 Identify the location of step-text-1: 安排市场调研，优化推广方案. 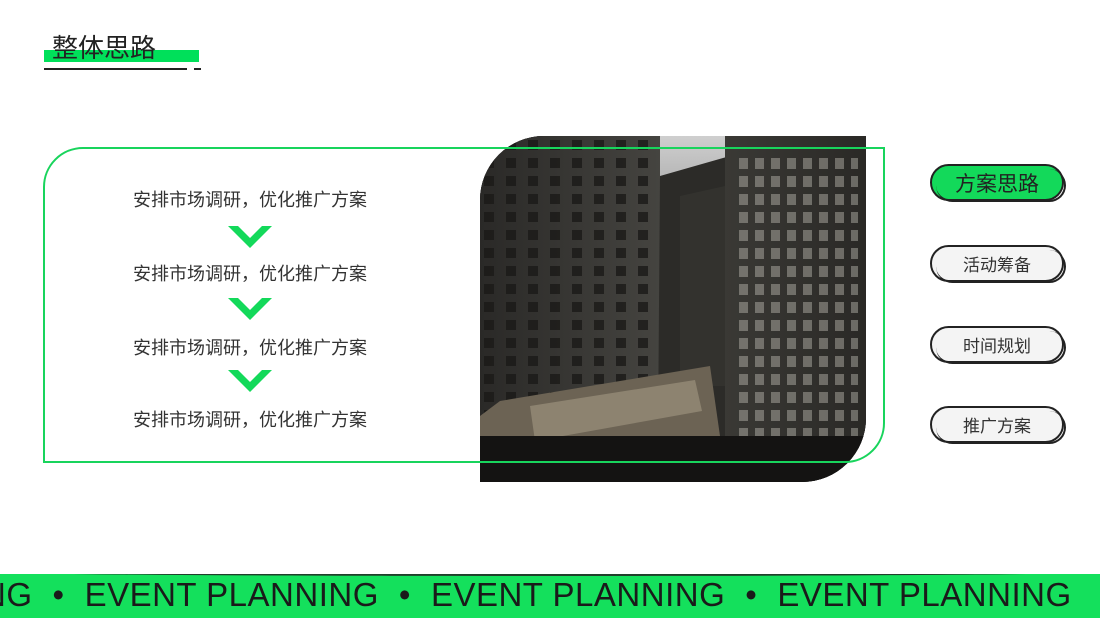
(250, 200).